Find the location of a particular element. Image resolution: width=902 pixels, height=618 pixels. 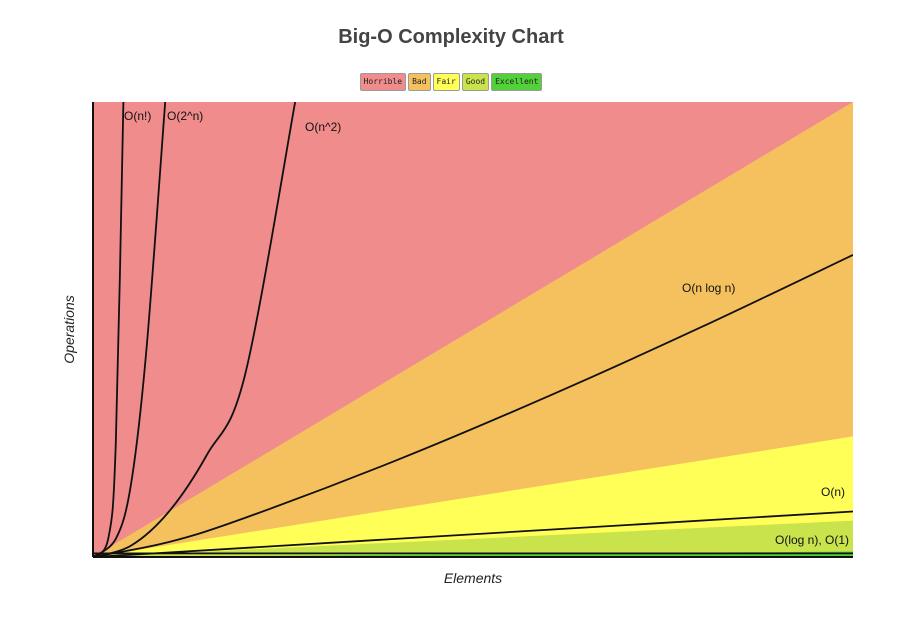

legend-horrible: Horrible is located at coordinates (383, 82).